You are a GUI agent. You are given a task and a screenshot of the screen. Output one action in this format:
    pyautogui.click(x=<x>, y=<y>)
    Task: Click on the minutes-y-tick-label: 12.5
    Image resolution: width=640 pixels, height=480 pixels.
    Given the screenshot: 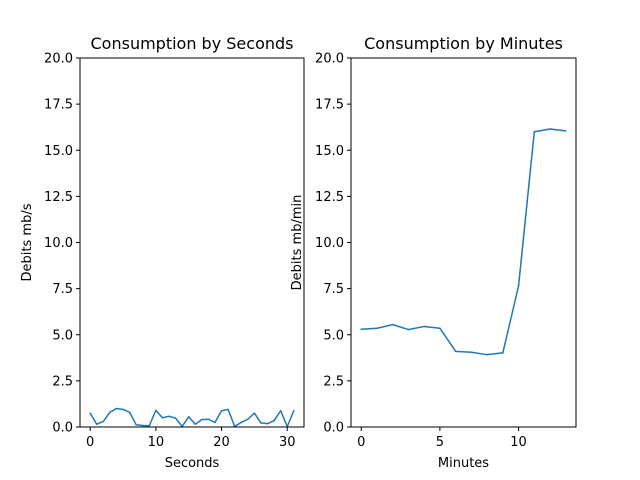 What is the action you would take?
    pyautogui.click(x=329, y=197)
    